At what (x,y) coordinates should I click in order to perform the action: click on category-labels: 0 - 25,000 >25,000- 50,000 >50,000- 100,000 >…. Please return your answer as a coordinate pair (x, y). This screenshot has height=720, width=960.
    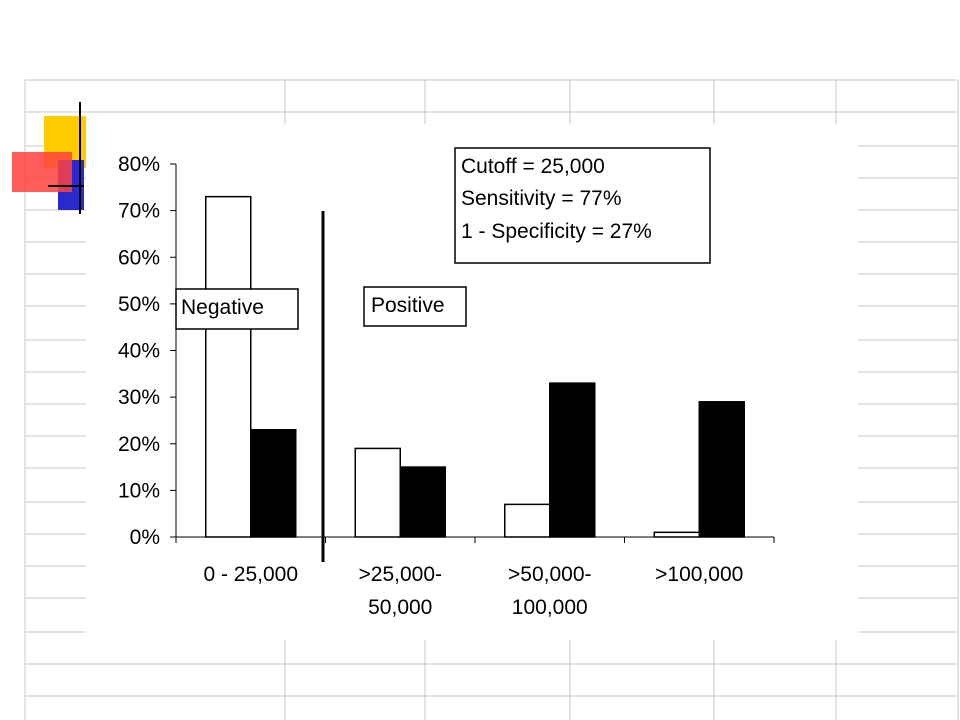
    Looking at the image, I should click on (473, 591).